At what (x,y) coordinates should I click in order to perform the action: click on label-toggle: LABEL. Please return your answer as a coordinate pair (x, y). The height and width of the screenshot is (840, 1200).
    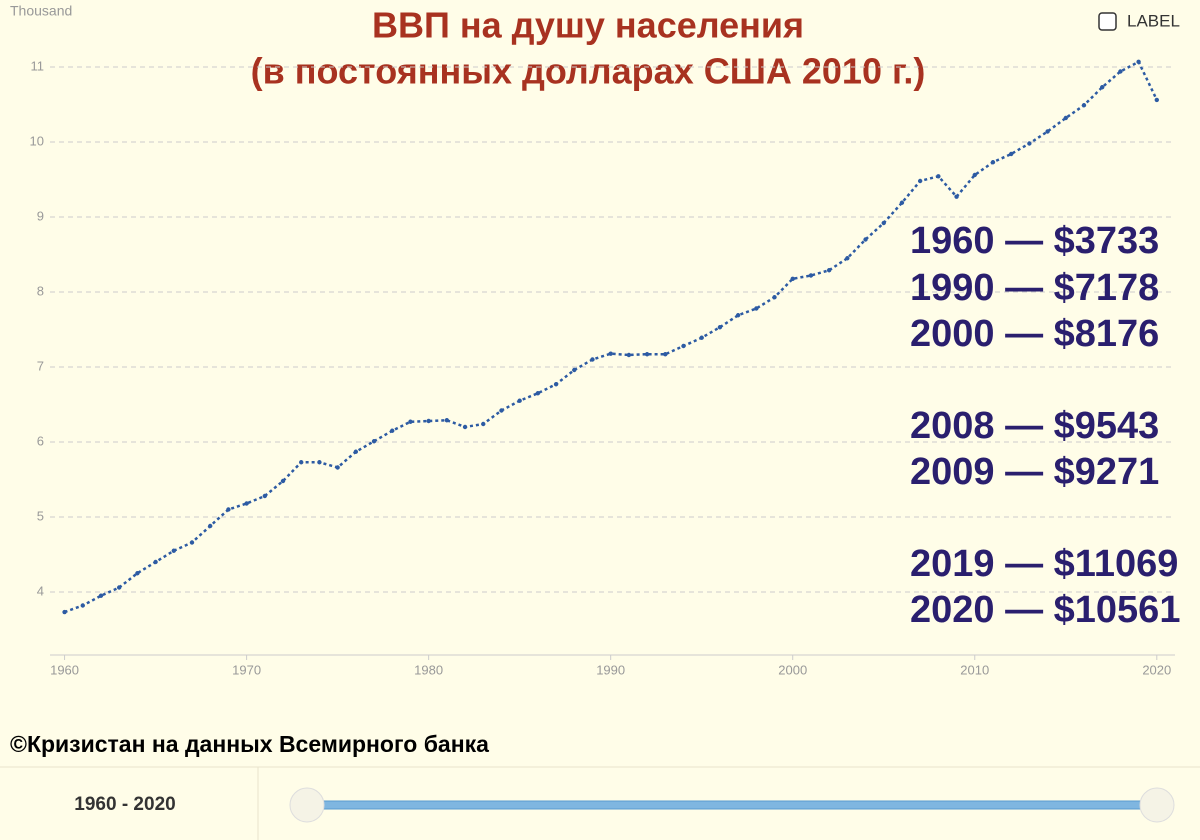
    Looking at the image, I should click on (1139, 21).